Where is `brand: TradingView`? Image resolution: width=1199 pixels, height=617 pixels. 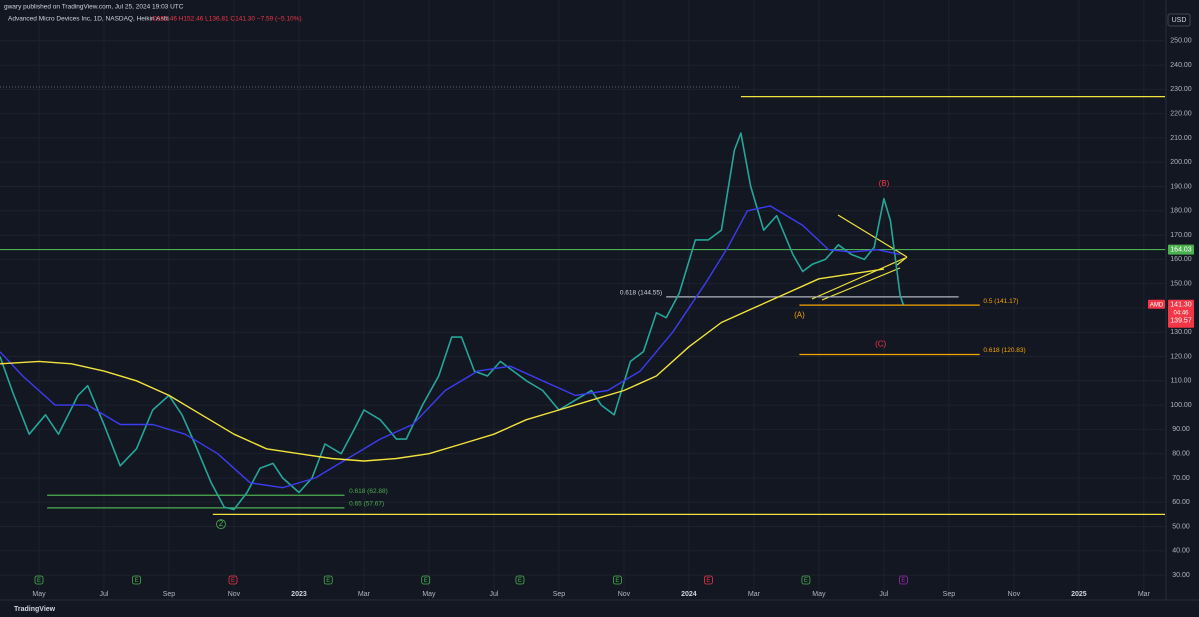 brand: TradingView is located at coordinates (35, 609).